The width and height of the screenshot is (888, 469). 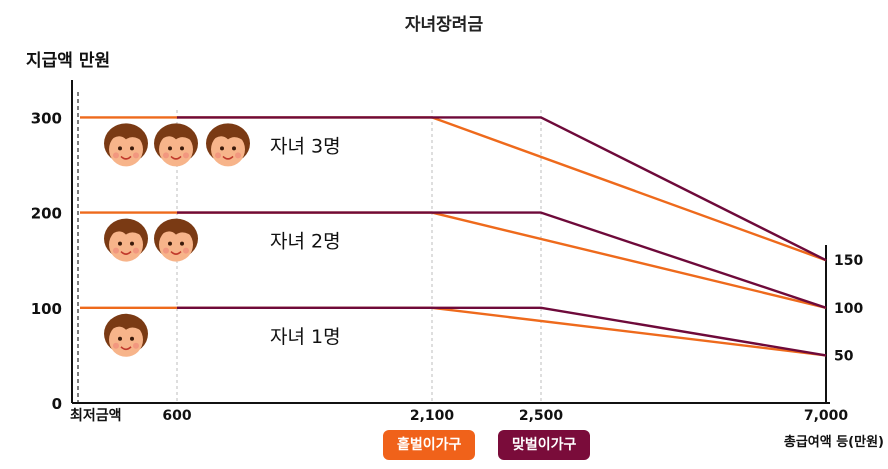 I want to click on right-tick-label-0: 150, so click(x=848, y=261).